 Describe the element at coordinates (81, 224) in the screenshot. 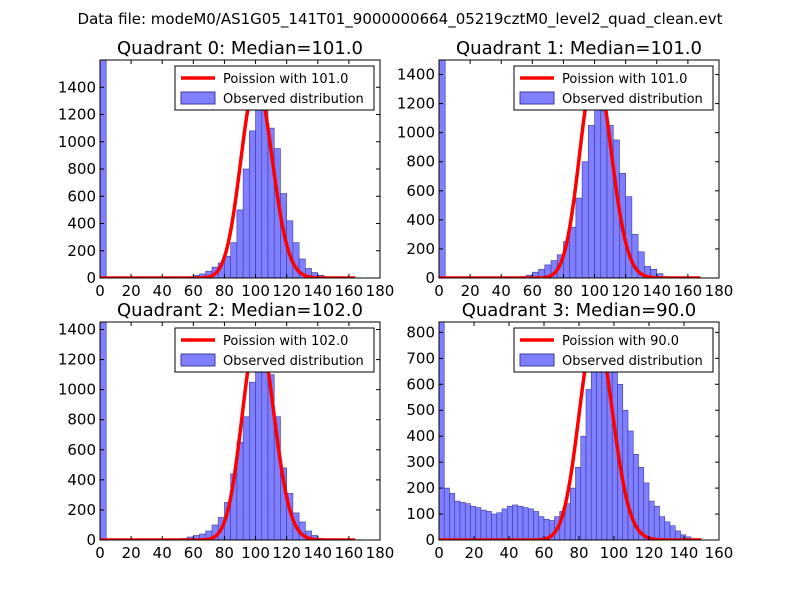

I see `quadrant-0-ytick-label: 400` at that location.